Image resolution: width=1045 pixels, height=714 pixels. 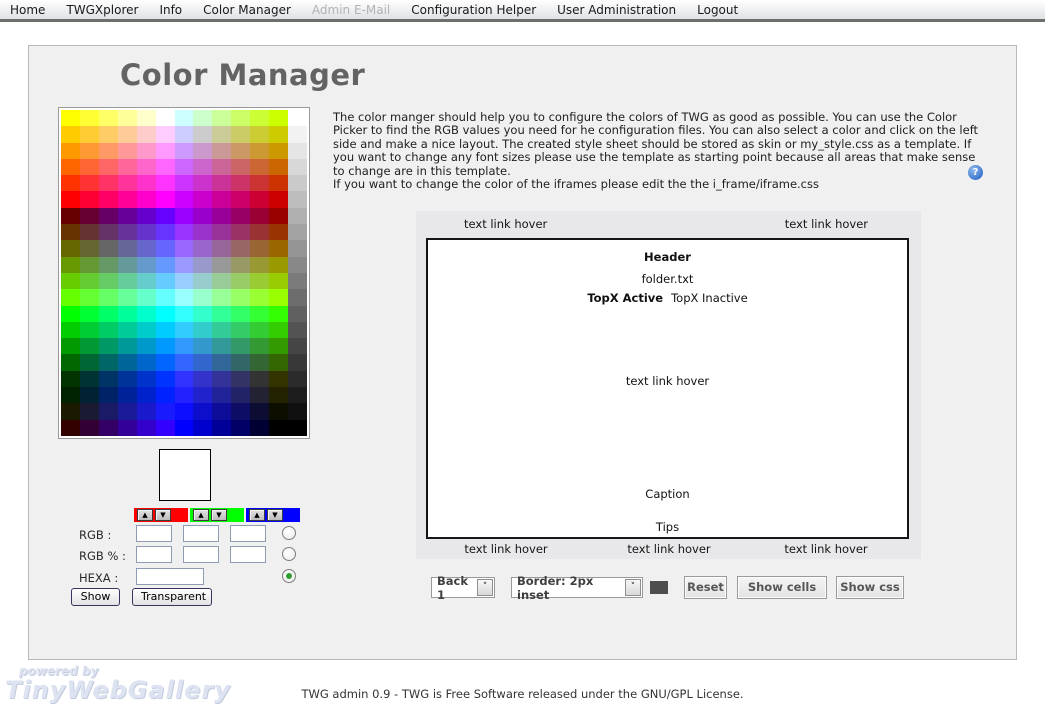 What do you see at coordinates (463, 588) in the screenshot?
I see `back-select: Back 1 ˅` at bounding box center [463, 588].